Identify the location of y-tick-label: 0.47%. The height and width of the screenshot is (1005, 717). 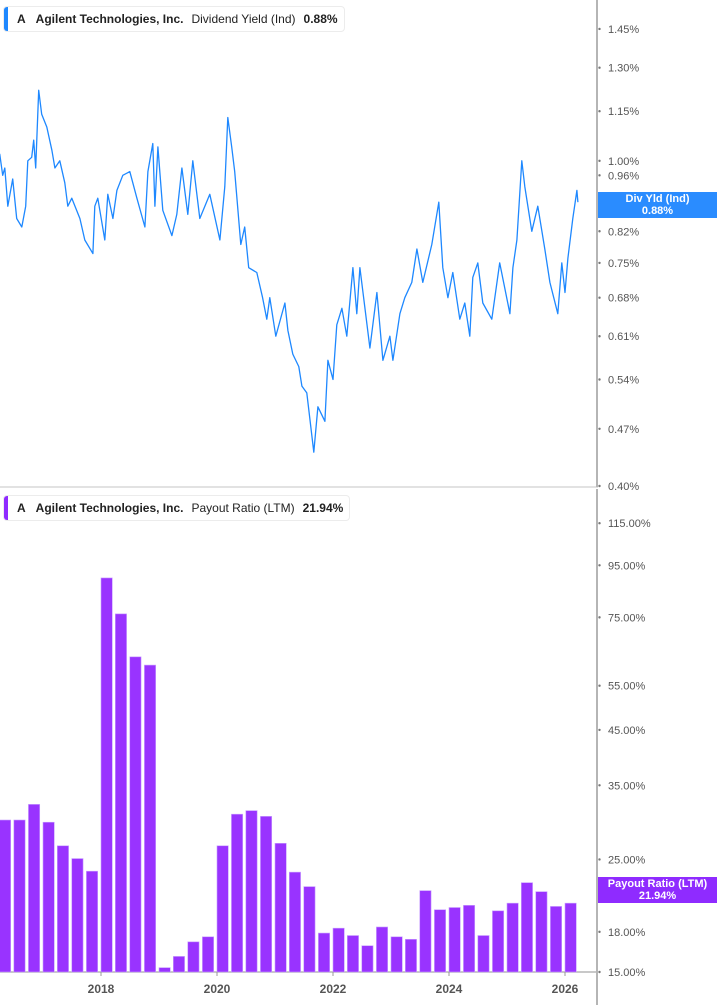
(623, 430).